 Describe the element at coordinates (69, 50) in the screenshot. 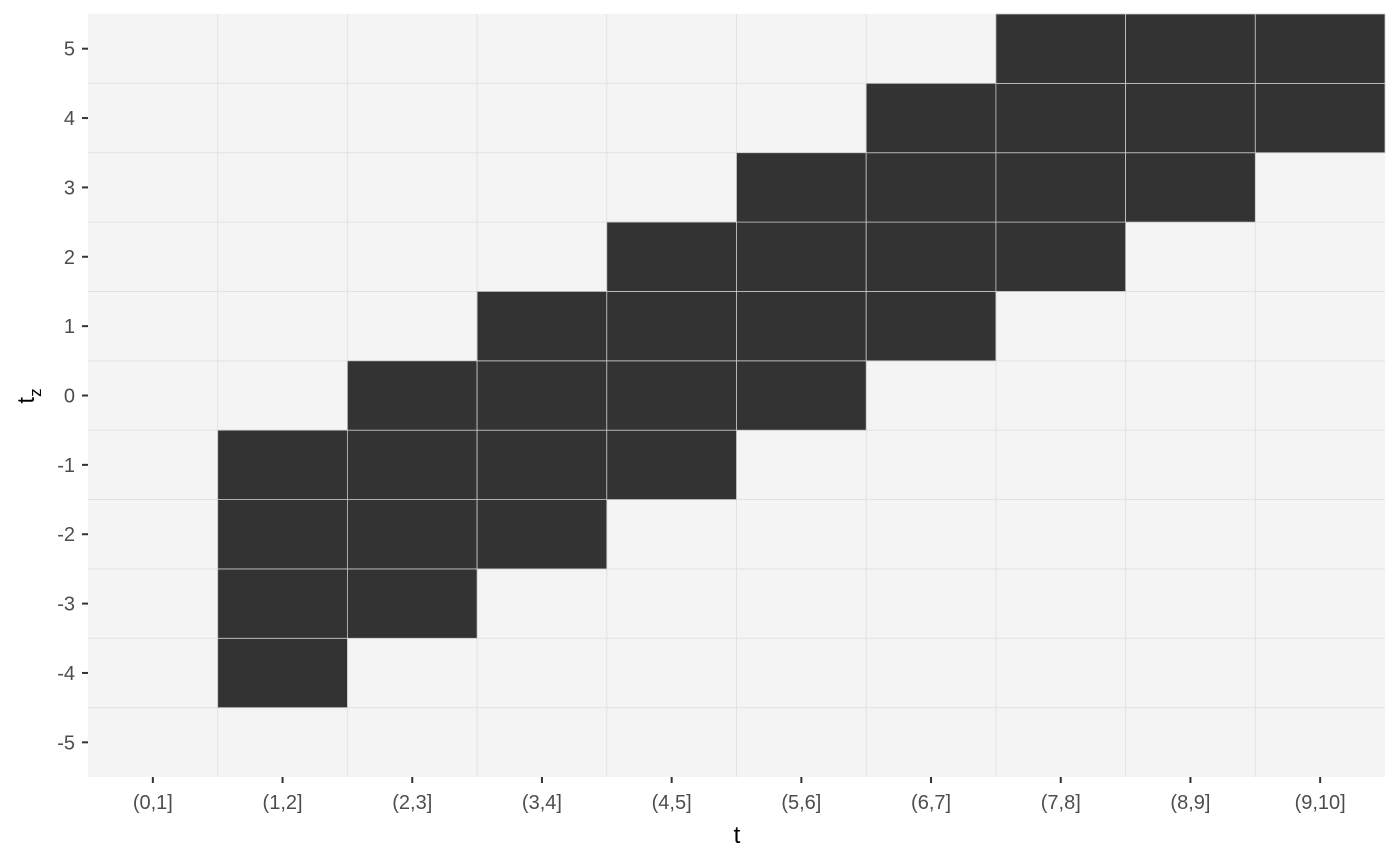

I see `y-tick-label: 5` at that location.